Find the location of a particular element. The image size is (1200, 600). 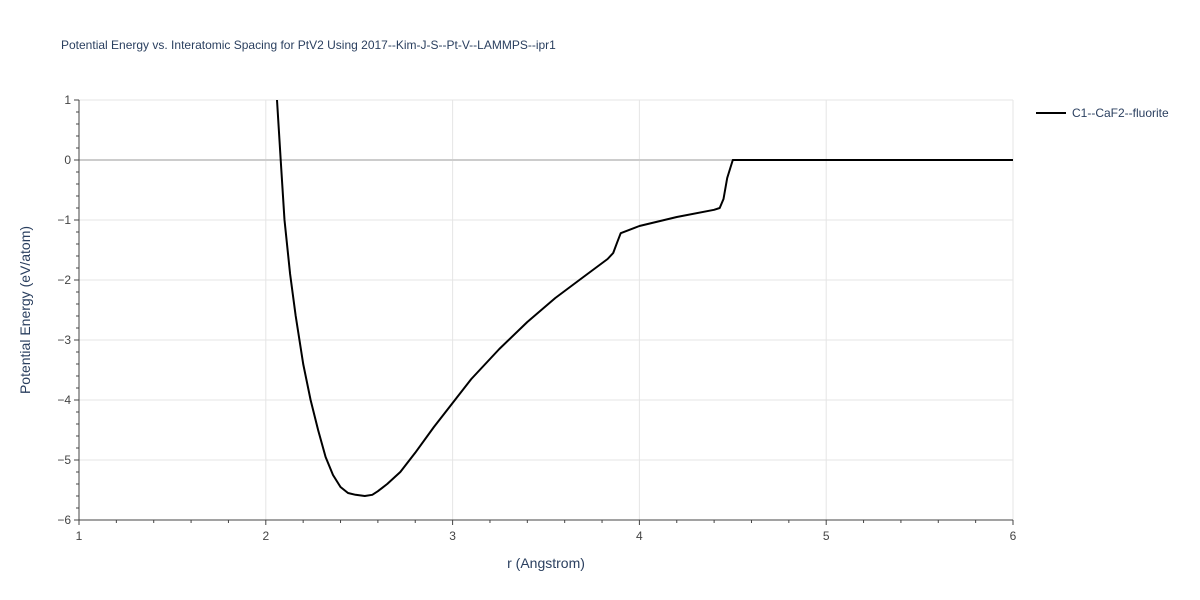

y-tick-label: −3 is located at coordinates (64, 340).